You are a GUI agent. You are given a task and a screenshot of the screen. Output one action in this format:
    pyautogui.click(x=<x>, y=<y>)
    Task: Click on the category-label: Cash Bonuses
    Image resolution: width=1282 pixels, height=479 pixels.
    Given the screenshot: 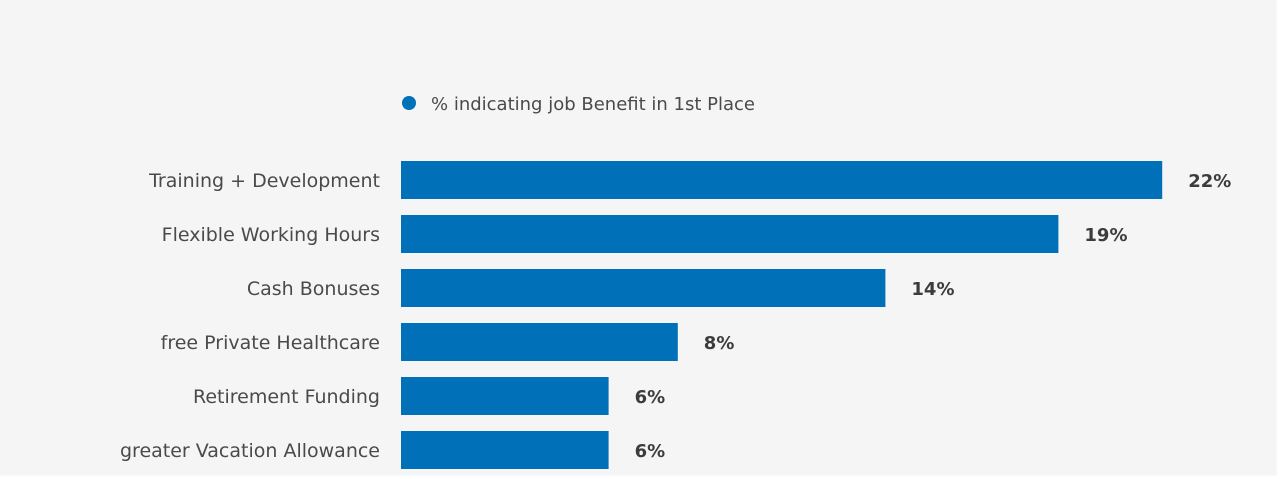 What is the action you would take?
    pyautogui.click(x=313, y=289)
    